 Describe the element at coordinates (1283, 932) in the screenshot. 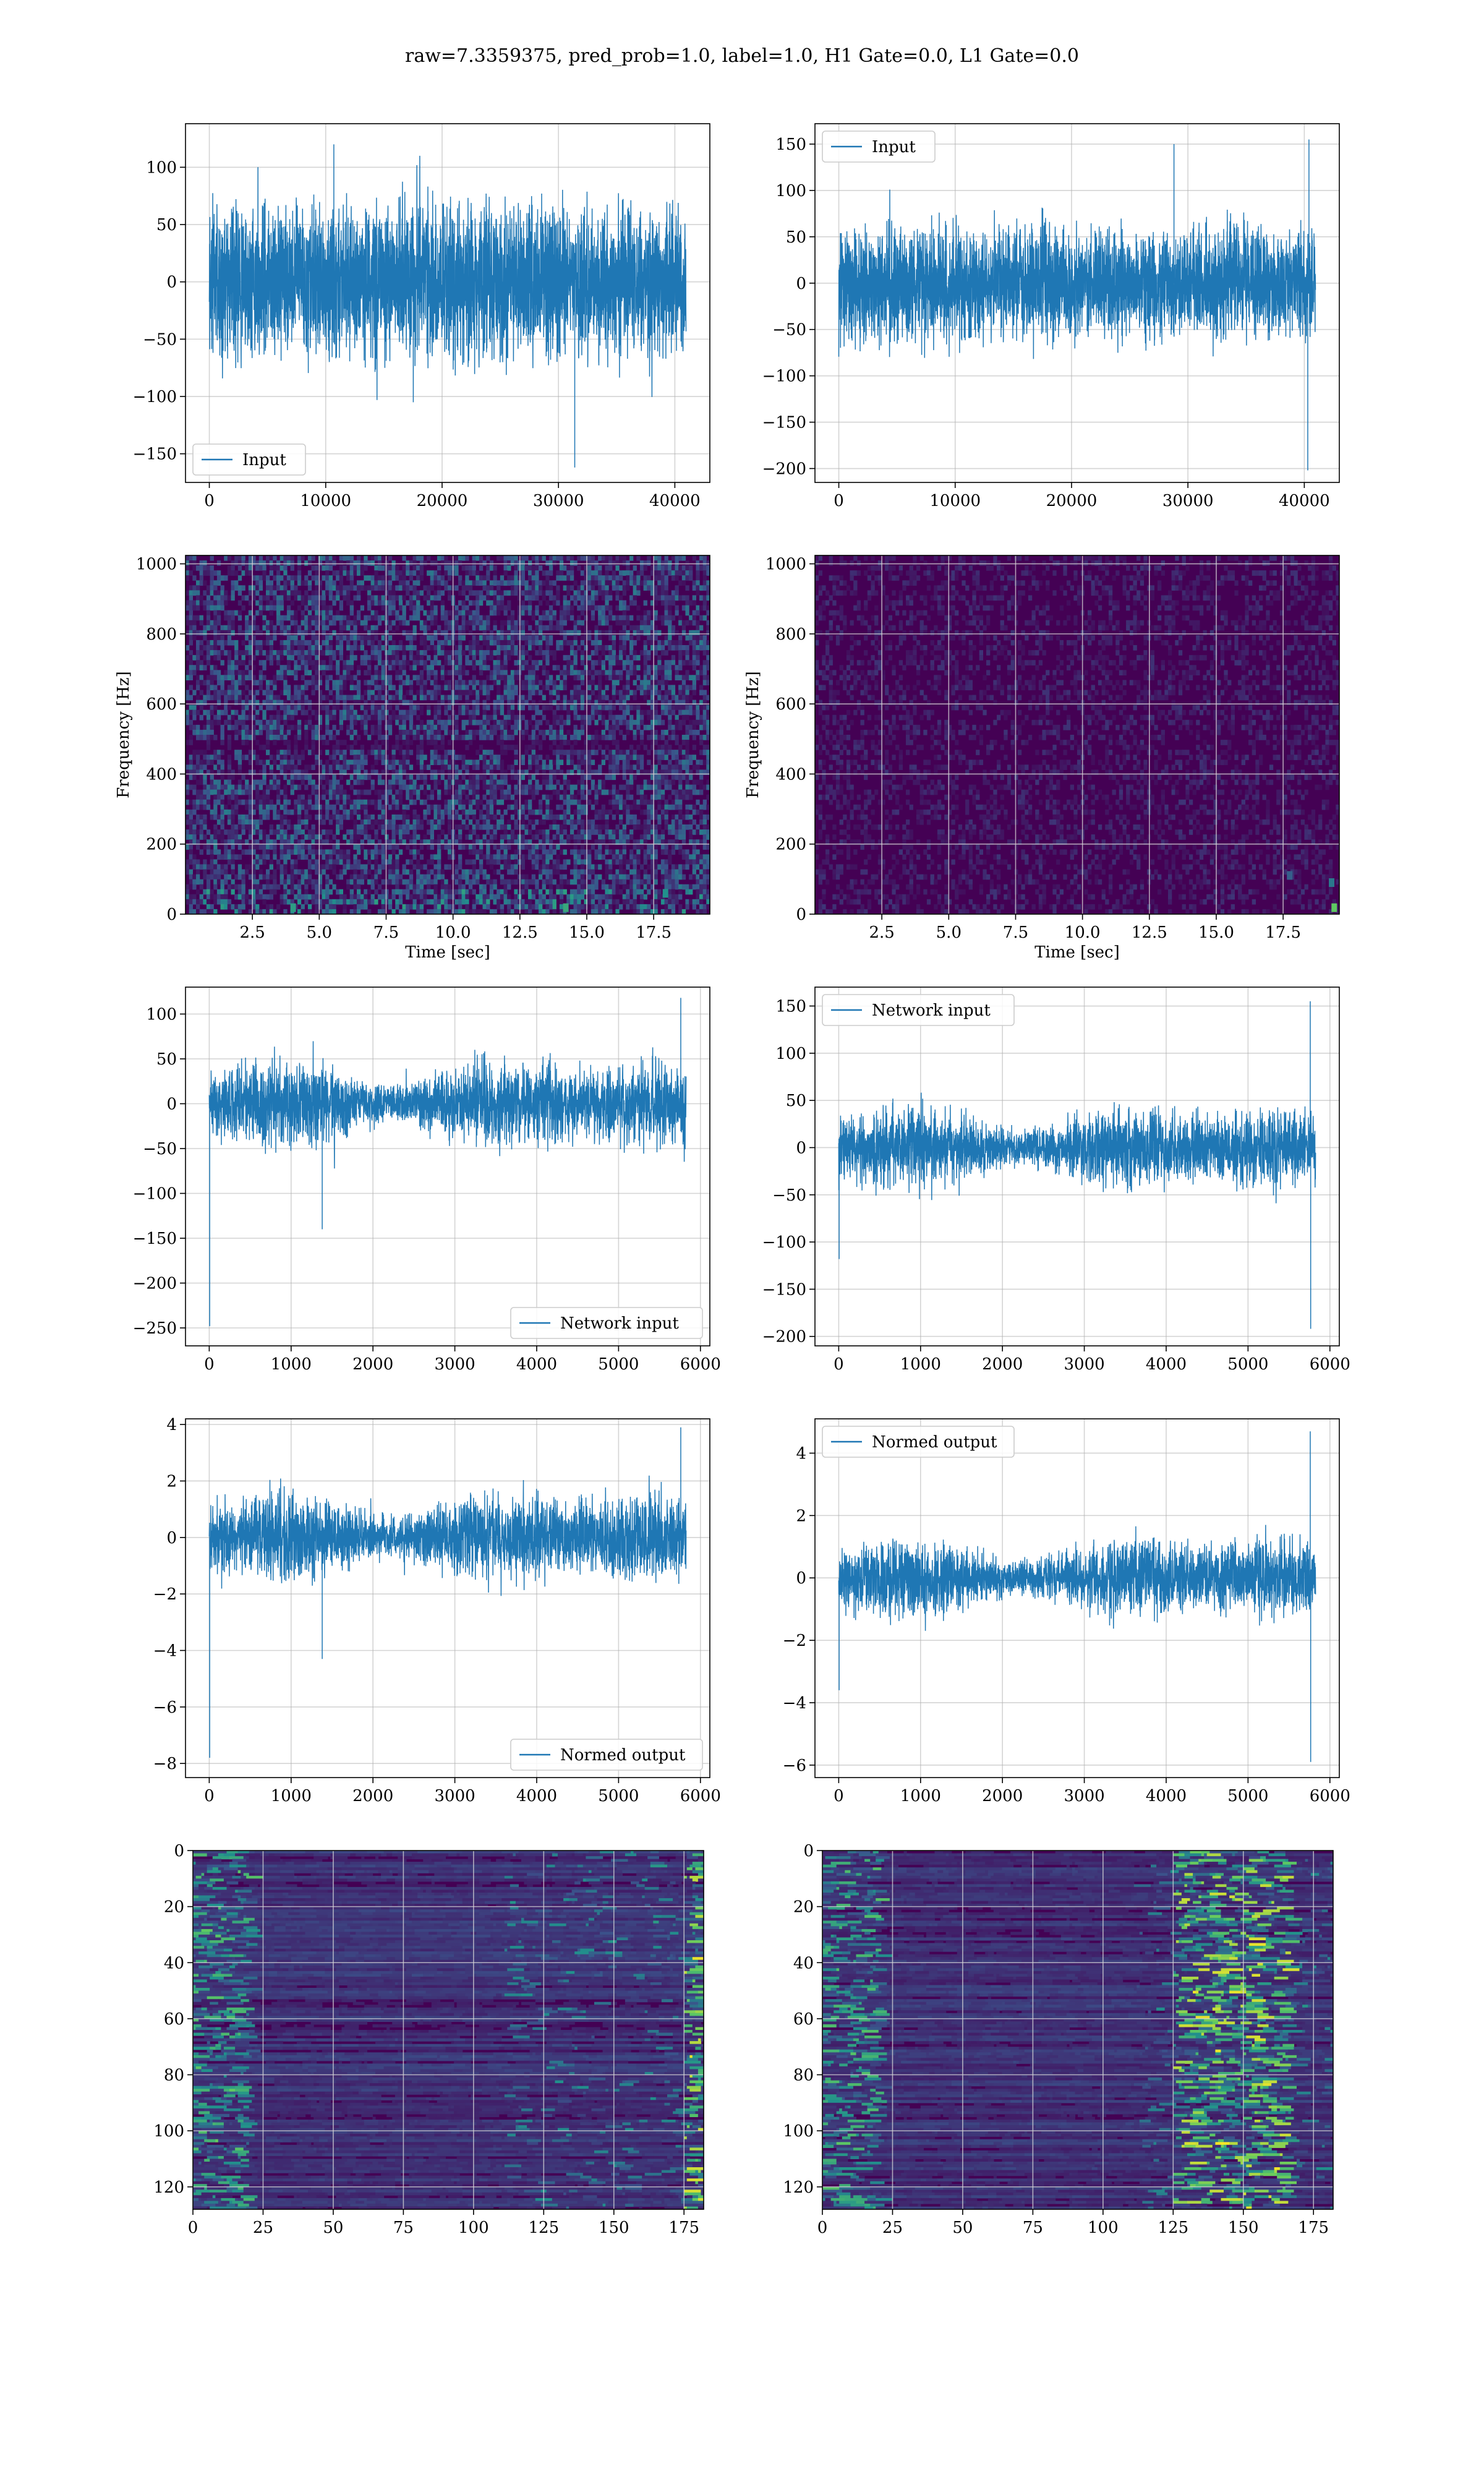

I see `x-tick-label: 17.5` at that location.